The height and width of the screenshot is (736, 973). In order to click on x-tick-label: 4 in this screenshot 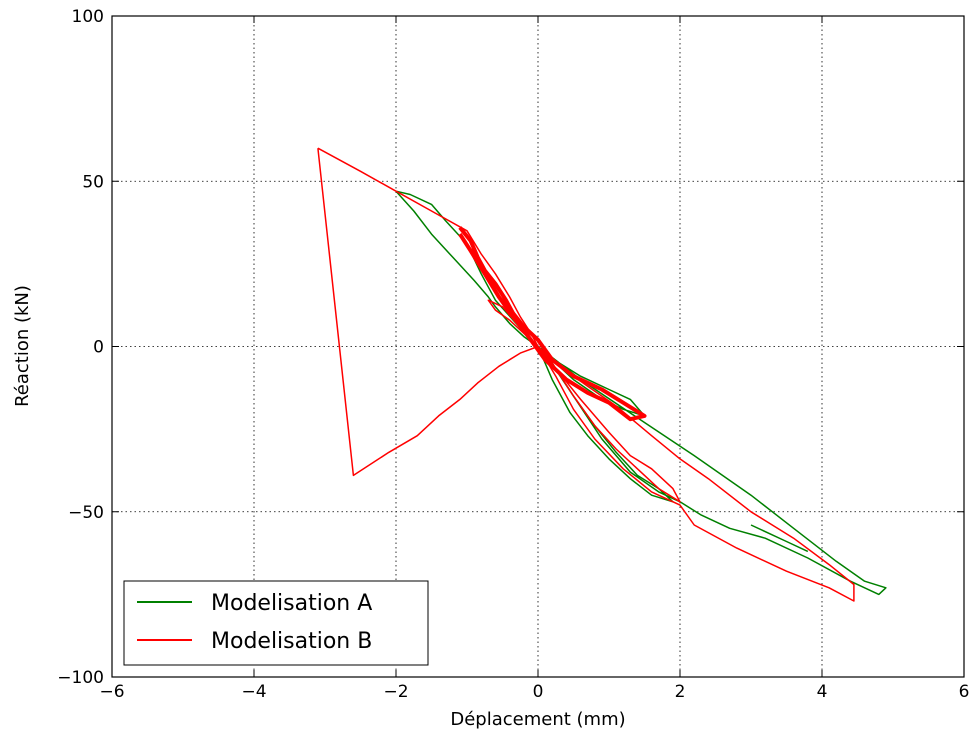, I will do `click(822, 692)`.